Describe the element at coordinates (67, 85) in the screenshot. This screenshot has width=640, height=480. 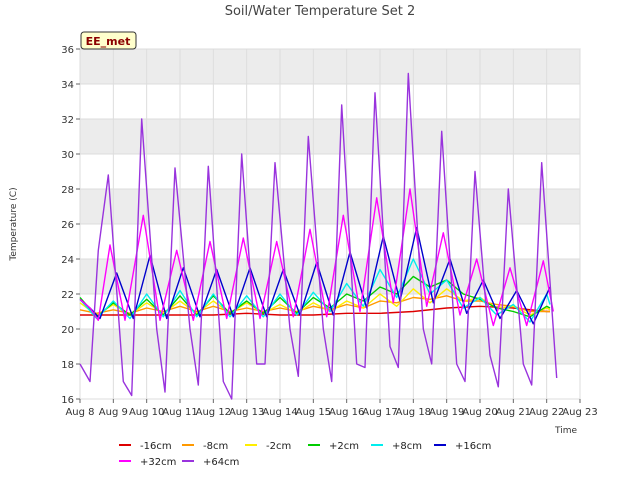
I see `y-tick-label: 34` at that location.